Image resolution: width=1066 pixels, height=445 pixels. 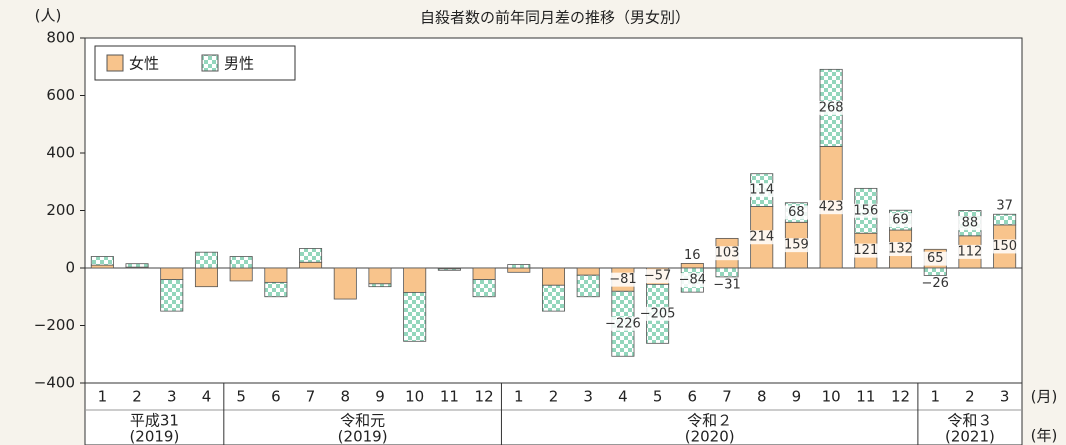 I want to click on data-label: 121, so click(x=865, y=250).